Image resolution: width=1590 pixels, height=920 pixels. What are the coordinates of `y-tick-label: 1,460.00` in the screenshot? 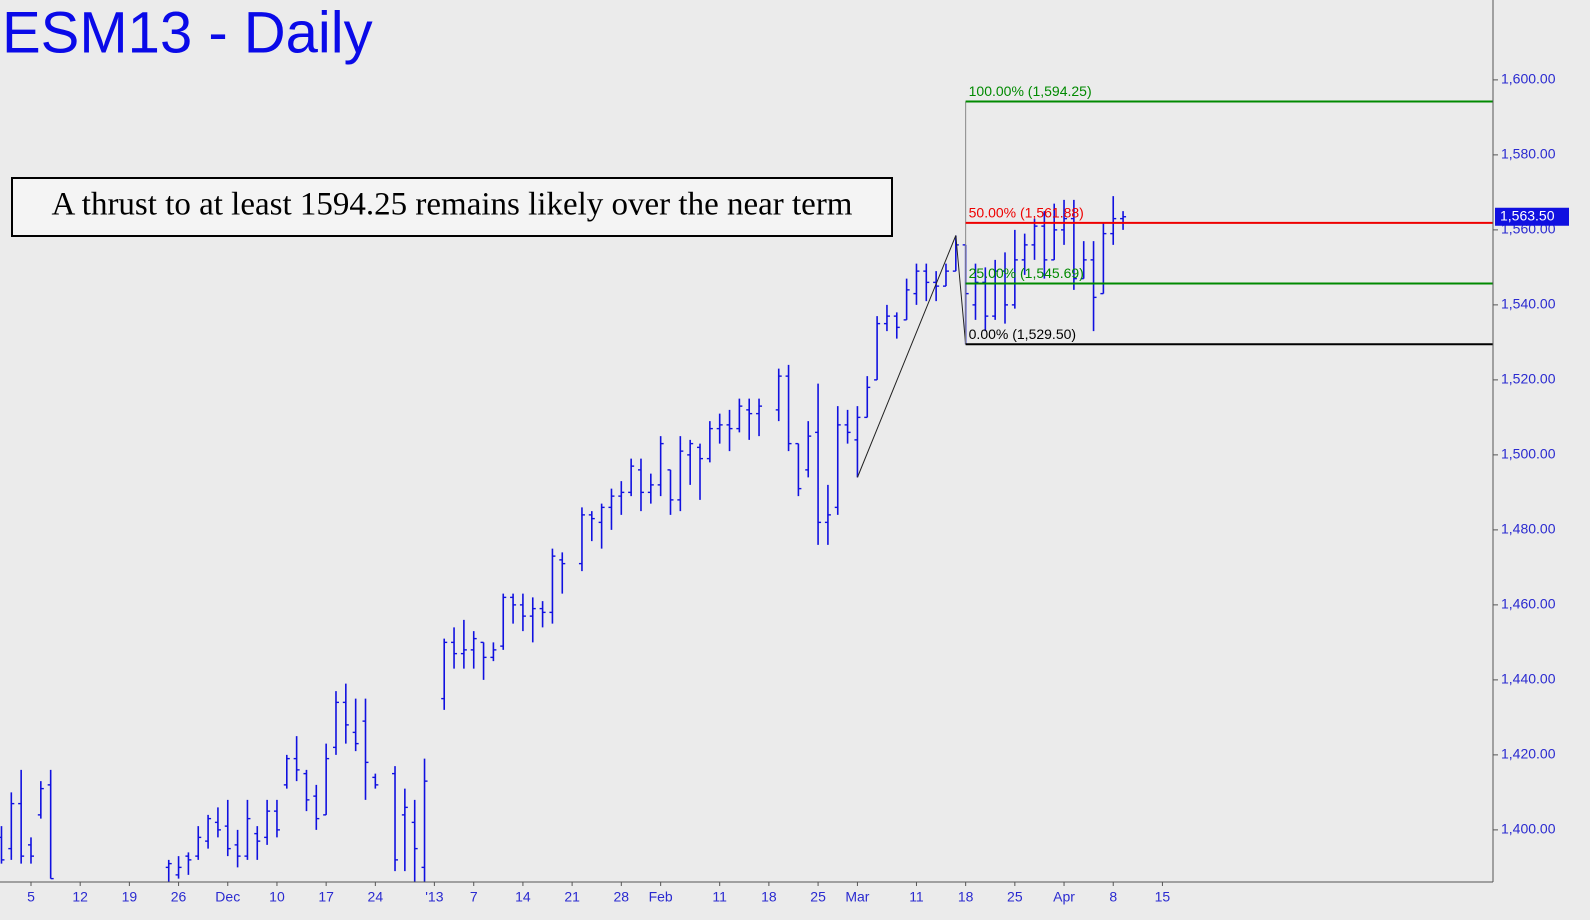 It's located at (1528, 604).